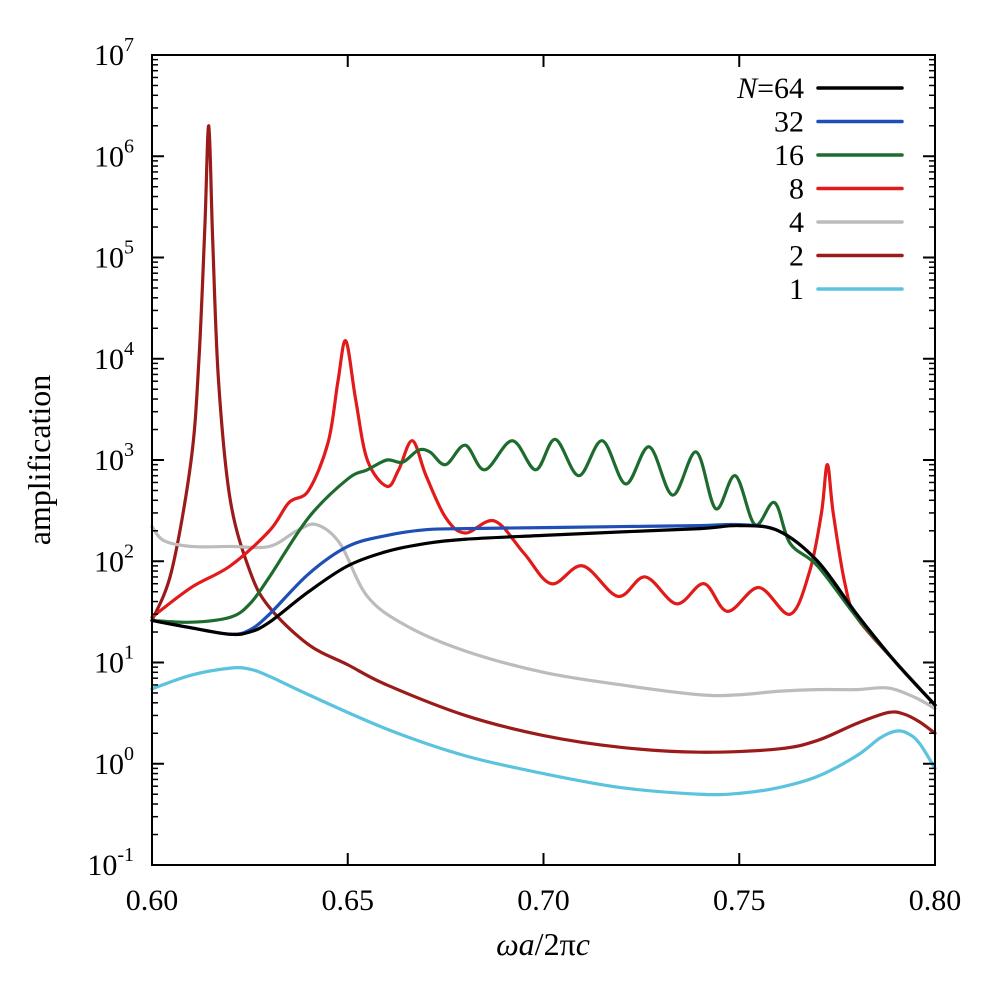 Image resolution: width=999 pixels, height=1000 pixels. I want to click on y-tick-exponent: -1, so click(125, 855).